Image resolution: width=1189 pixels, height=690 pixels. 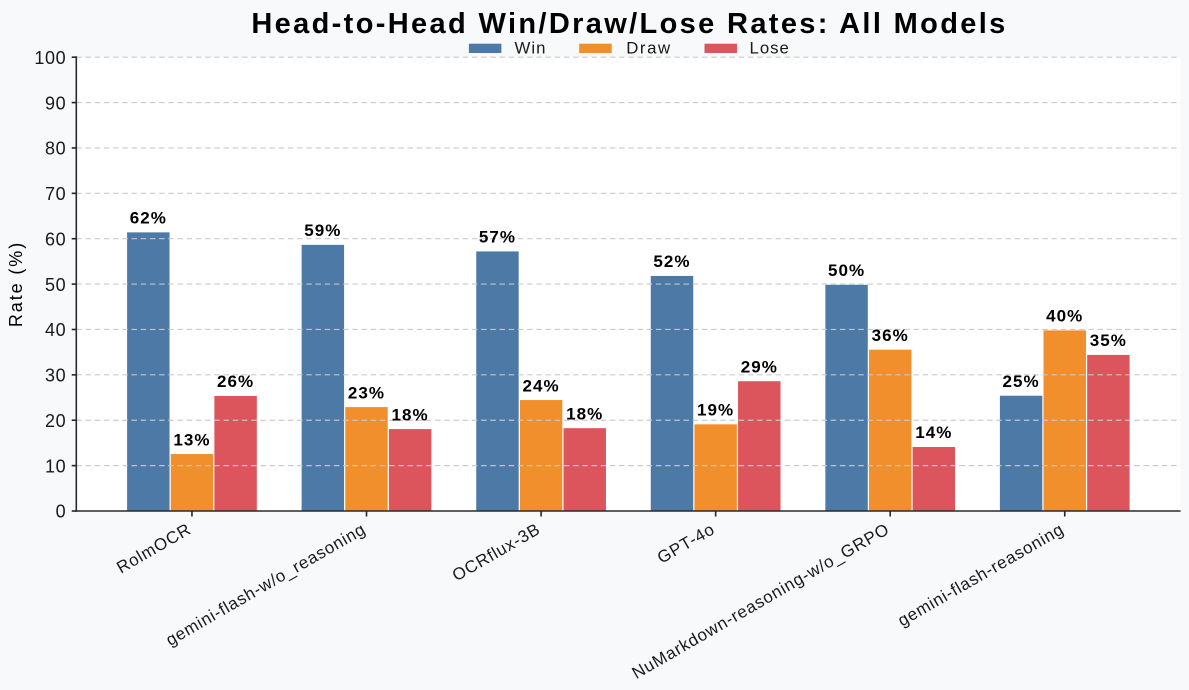 What do you see at coordinates (50, 58) in the screenshot?
I see `svg-text: 100` at bounding box center [50, 58].